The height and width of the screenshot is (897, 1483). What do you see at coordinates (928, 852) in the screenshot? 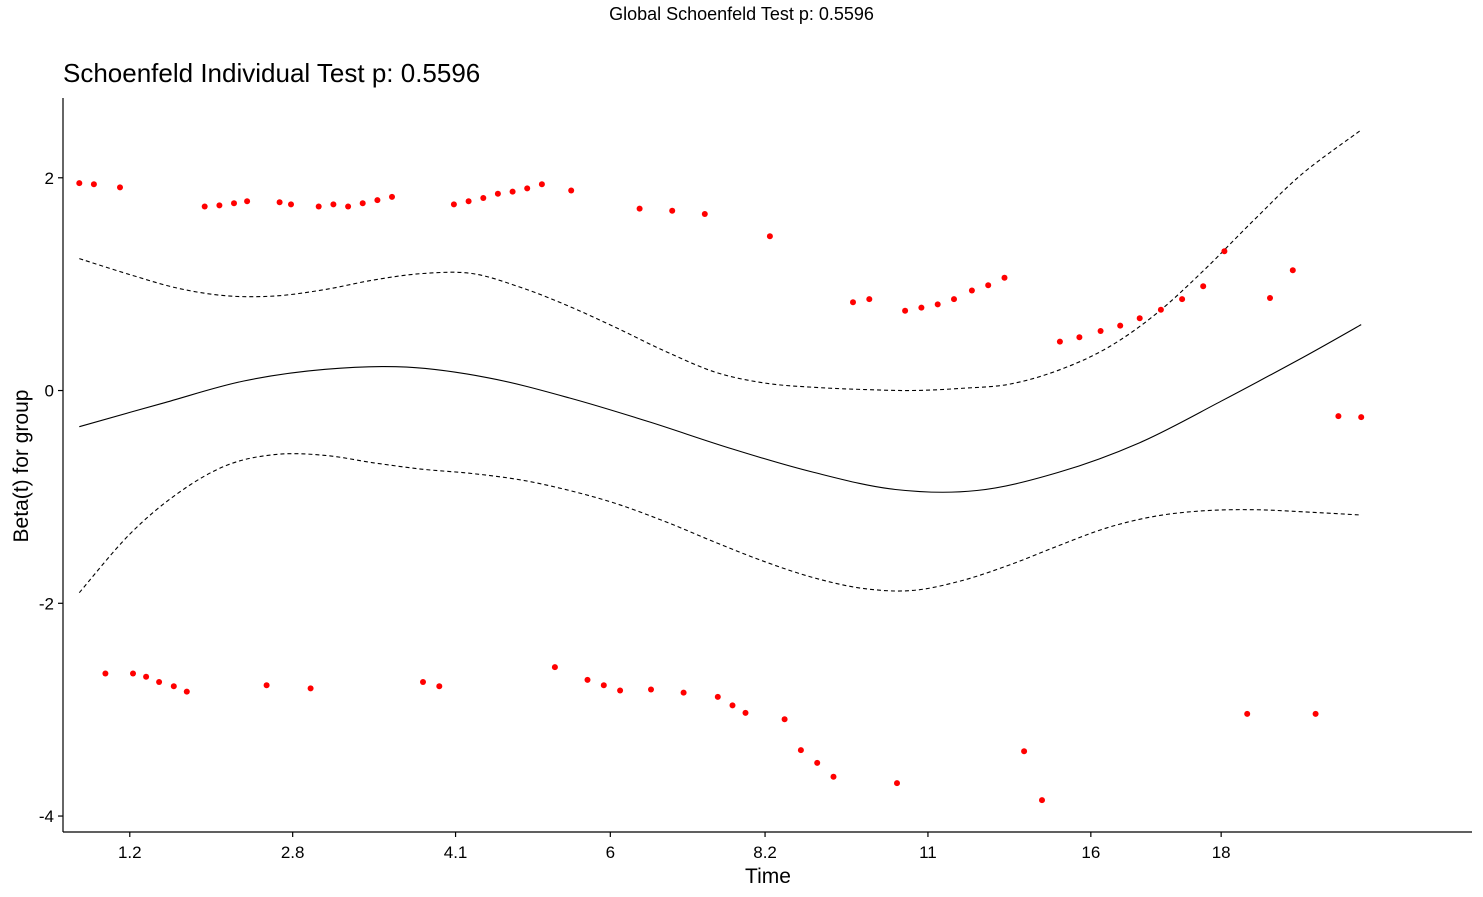
I see `x-tick-label: 11` at bounding box center [928, 852].